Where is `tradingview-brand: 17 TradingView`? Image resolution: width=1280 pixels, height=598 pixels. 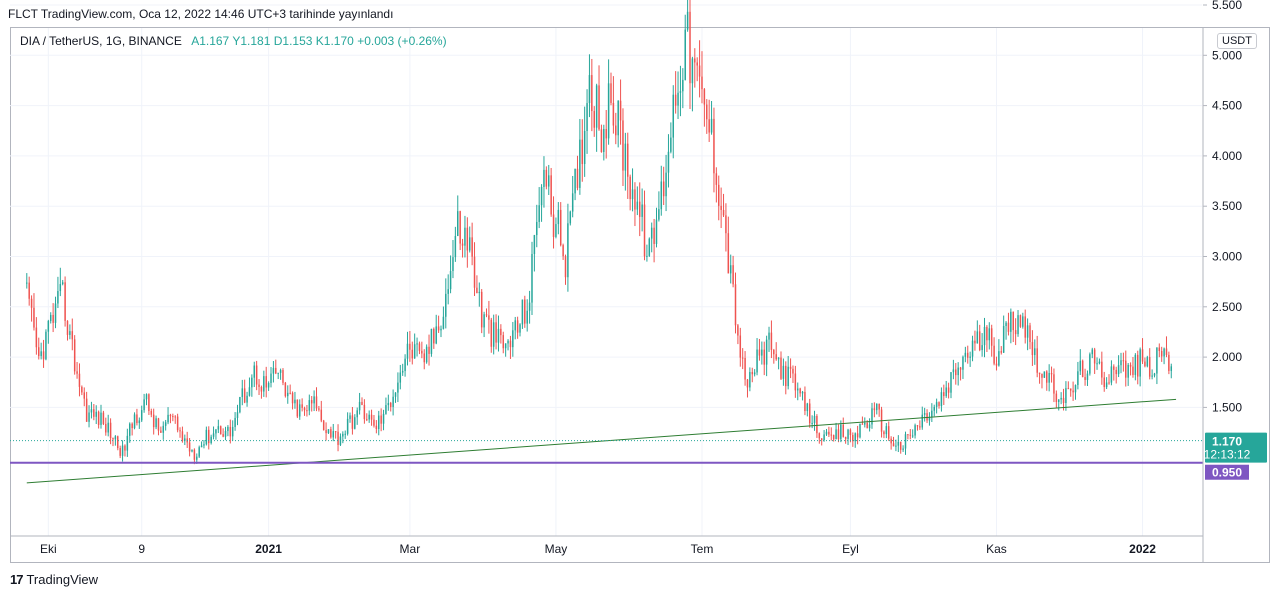
tradingview-brand: 17 TradingView is located at coordinates (54, 579).